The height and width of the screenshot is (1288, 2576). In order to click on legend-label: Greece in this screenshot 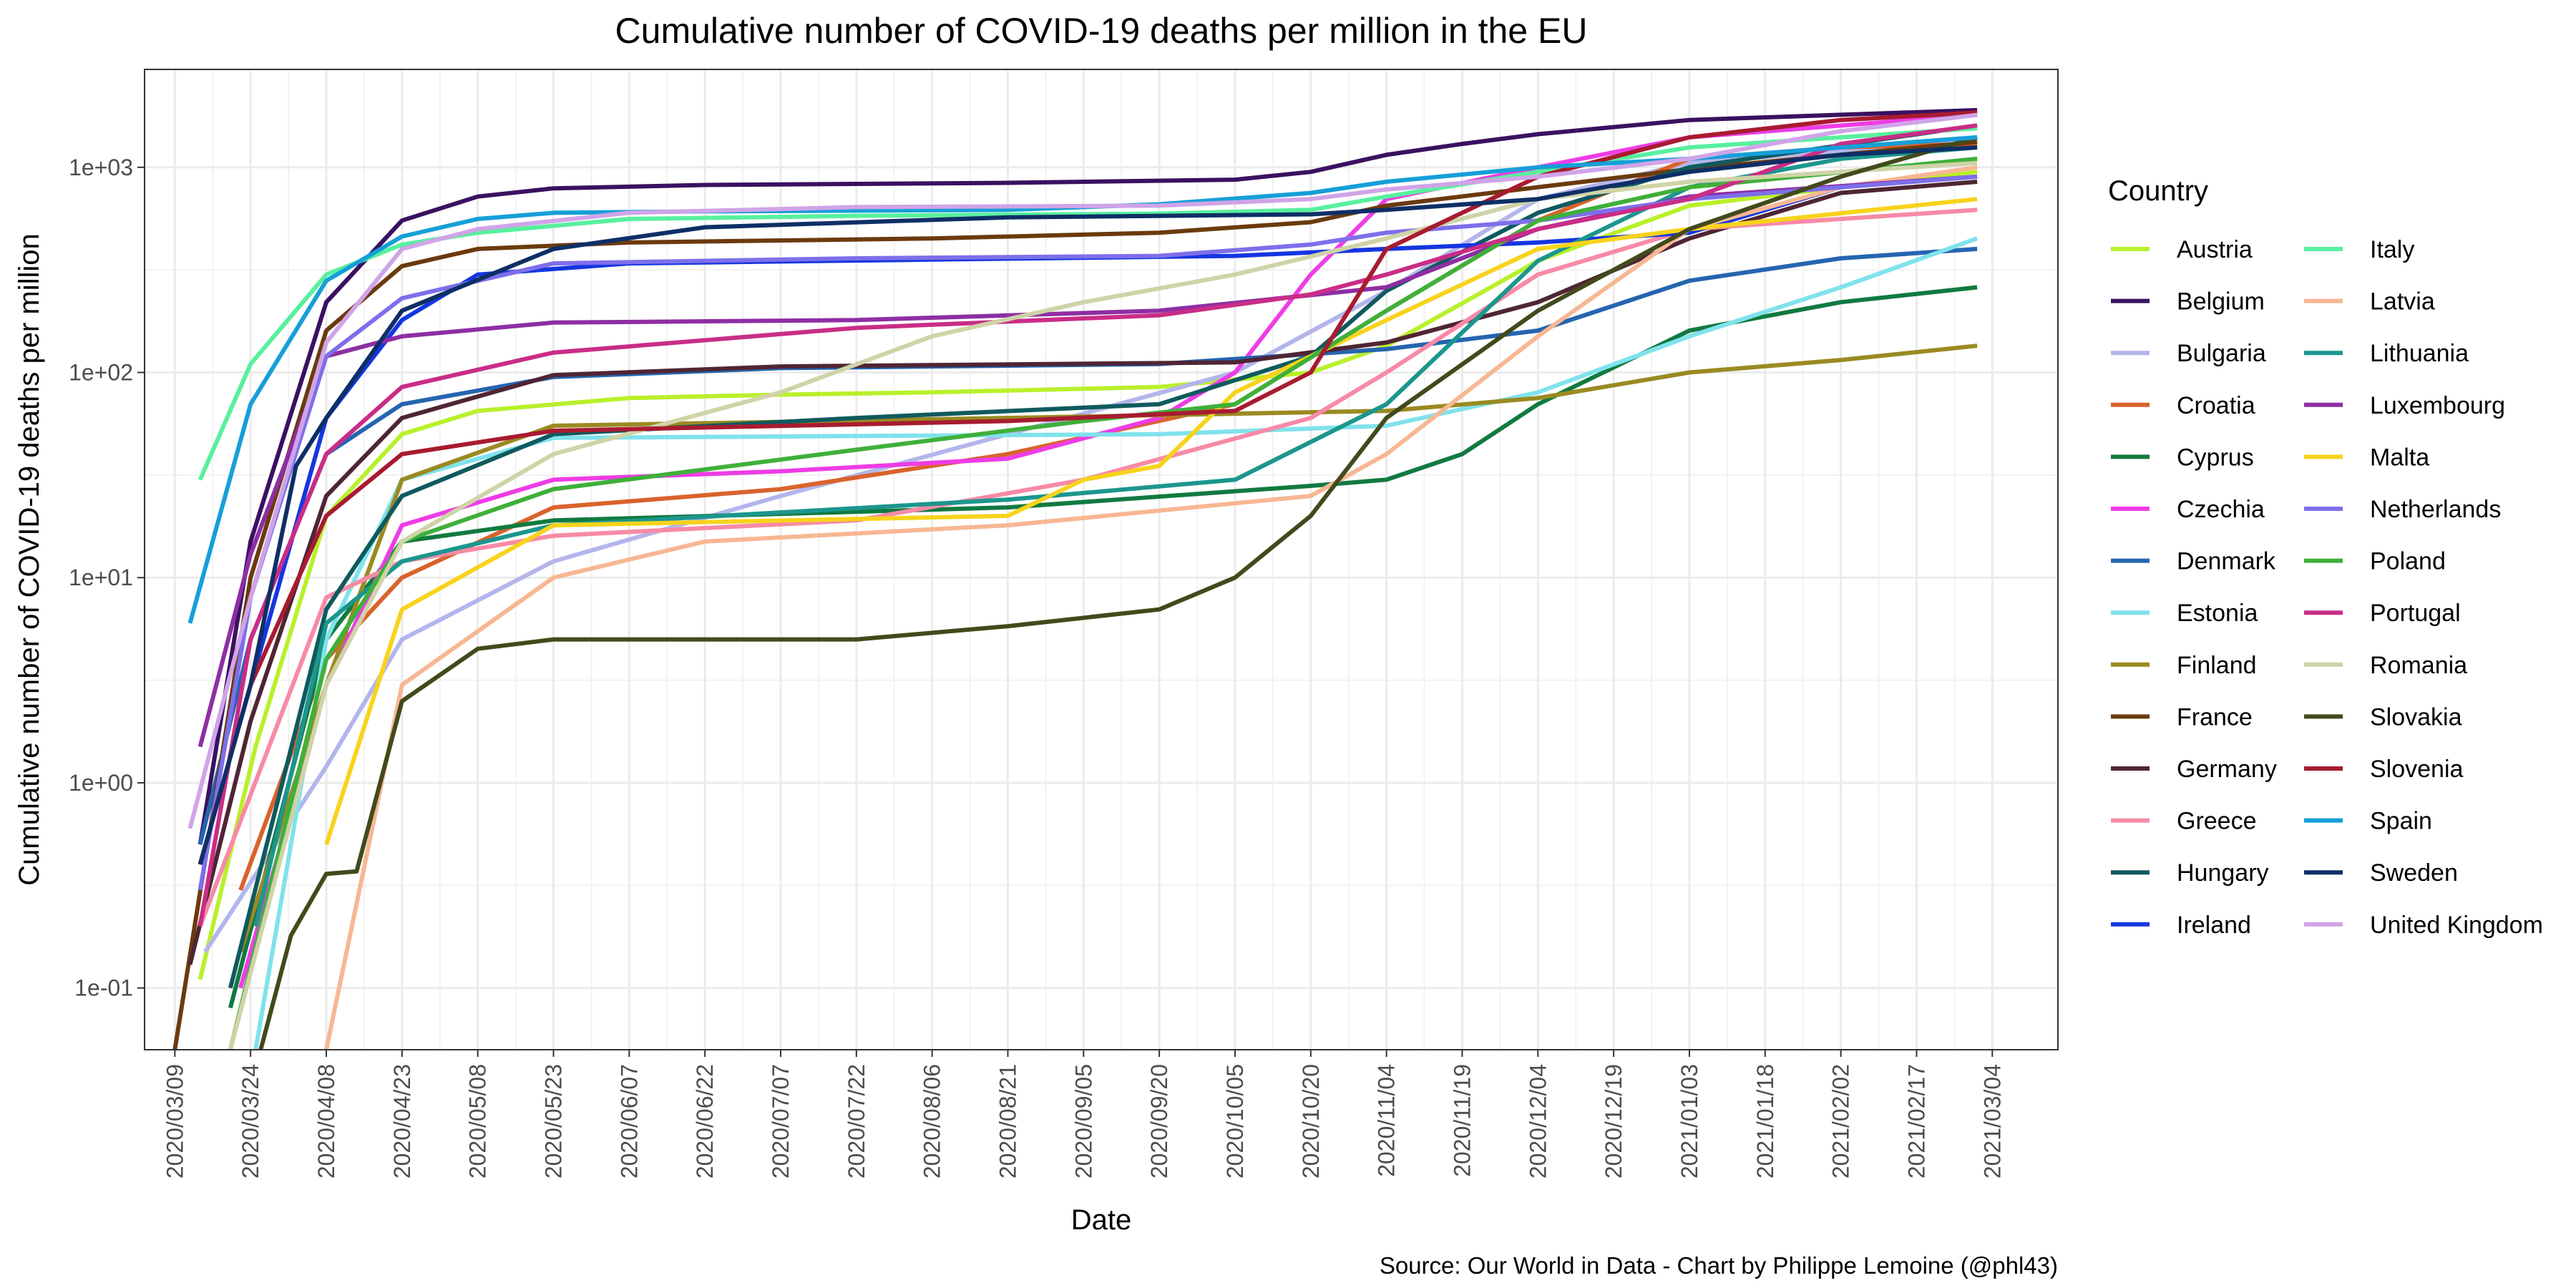, I will do `click(2217, 822)`.